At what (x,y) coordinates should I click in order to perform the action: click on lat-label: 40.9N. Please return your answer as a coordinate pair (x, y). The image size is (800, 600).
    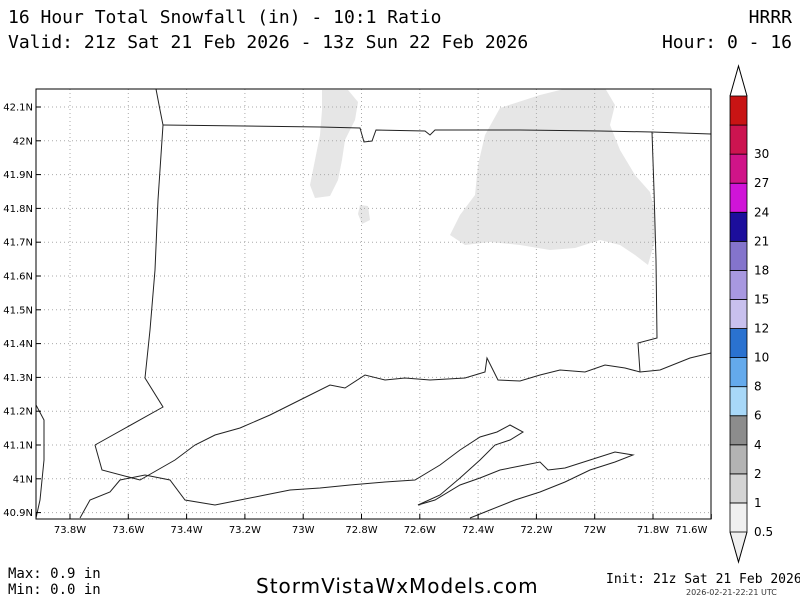
    Looking at the image, I should click on (18, 513).